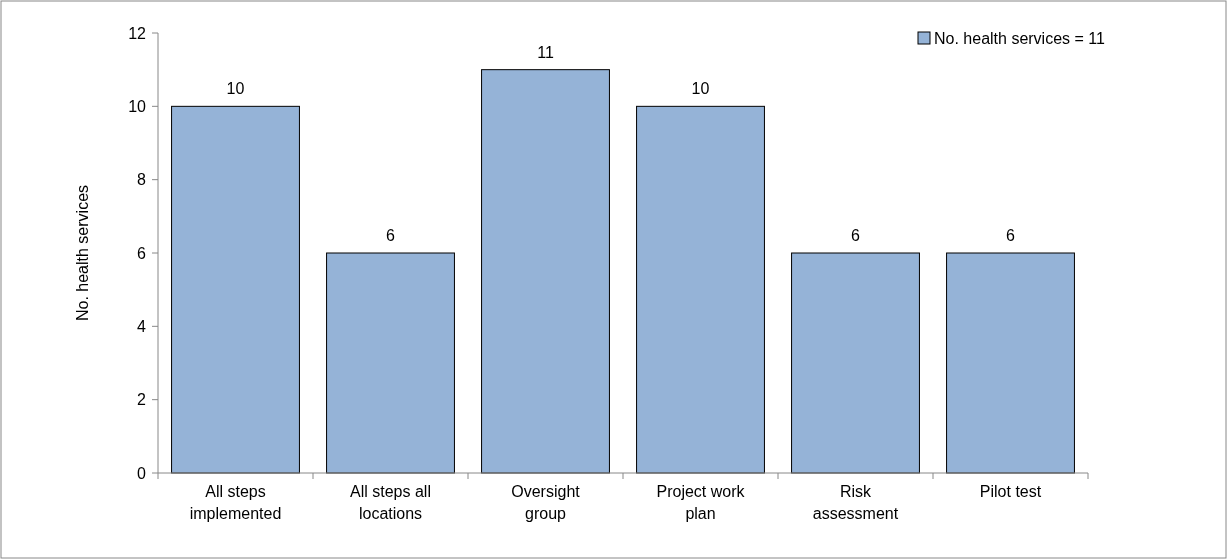  I want to click on legend-label: No. health services = 11, so click(1020, 38).